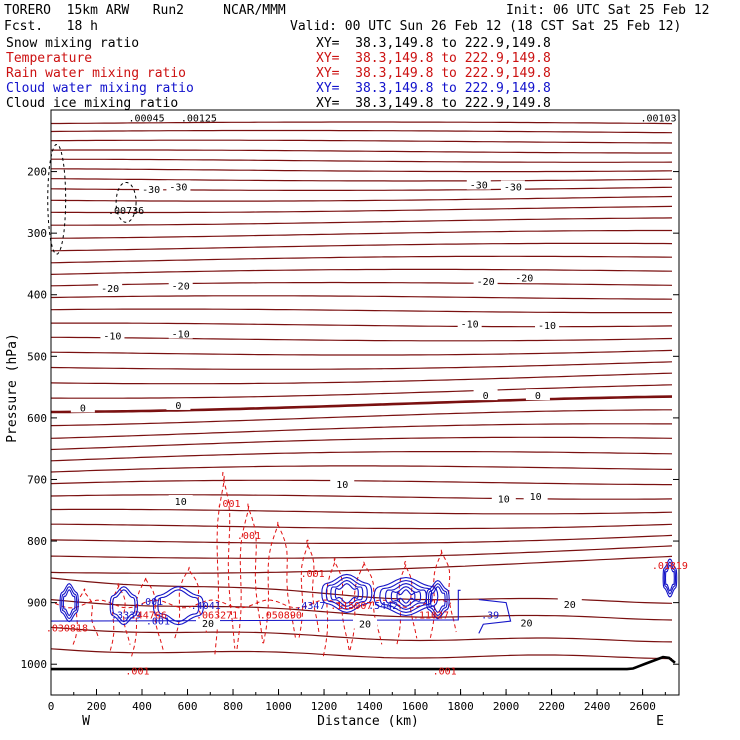  Describe the element at coordinates (73, 43) in the screenshot. I see `legend-snow-label: Snow mixing ratio` at that location.